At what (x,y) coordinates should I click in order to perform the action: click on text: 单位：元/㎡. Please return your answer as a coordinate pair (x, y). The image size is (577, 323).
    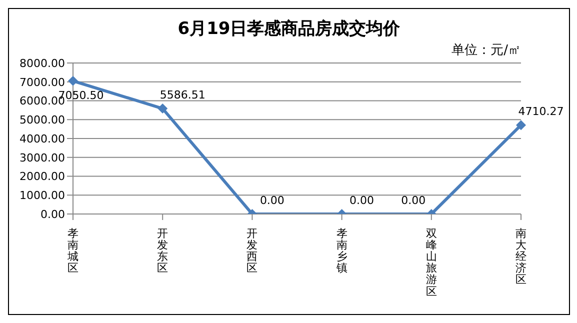
    Looking at the image, I should click on (486, 50).